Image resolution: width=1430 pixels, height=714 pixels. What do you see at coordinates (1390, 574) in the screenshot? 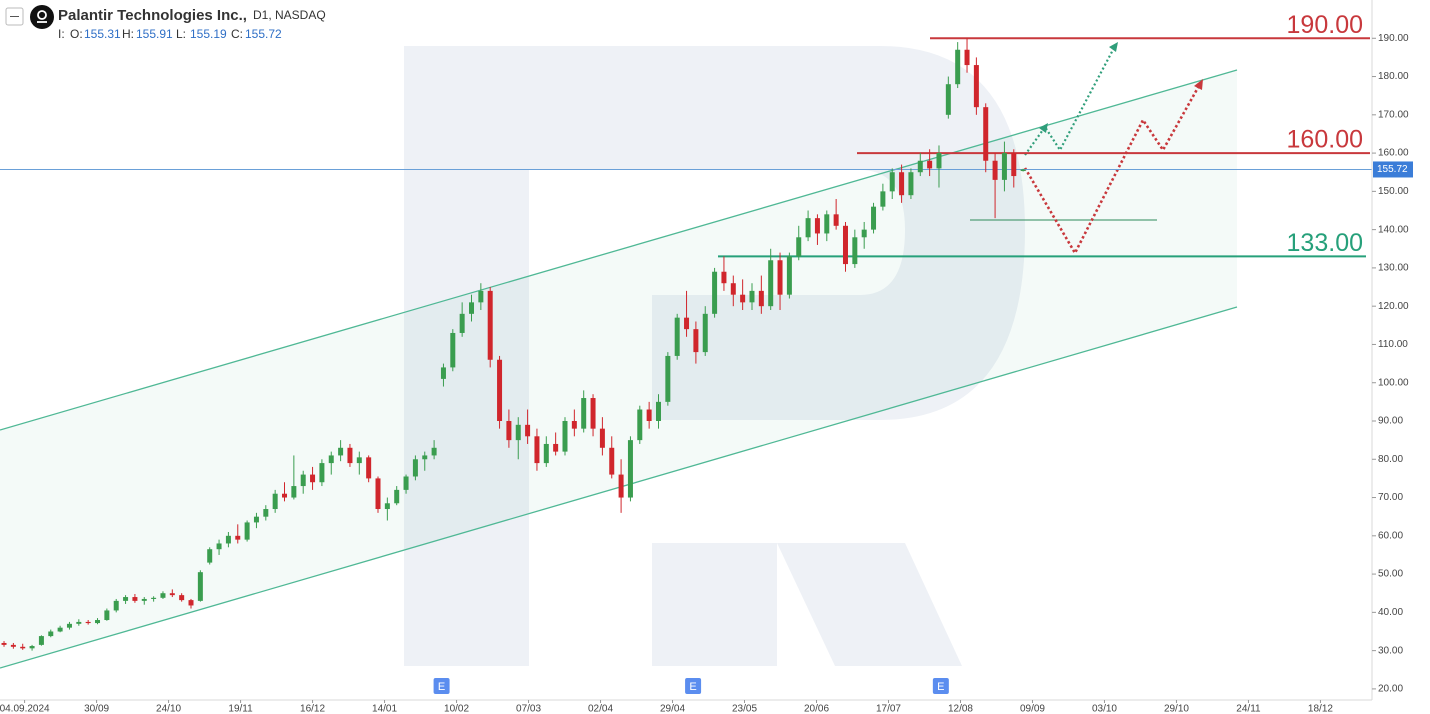
I see `y-tick-label: 50.00` at bounding box center [1390, 574].